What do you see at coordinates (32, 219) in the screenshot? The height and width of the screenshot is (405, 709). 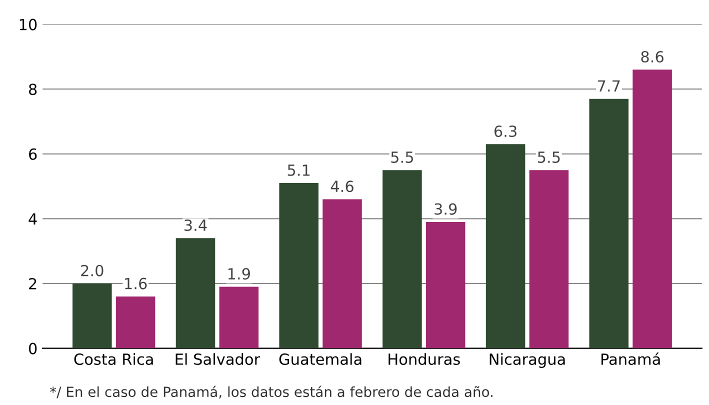 I see `y-tick-label: 4` at bounding box center [32, 219].